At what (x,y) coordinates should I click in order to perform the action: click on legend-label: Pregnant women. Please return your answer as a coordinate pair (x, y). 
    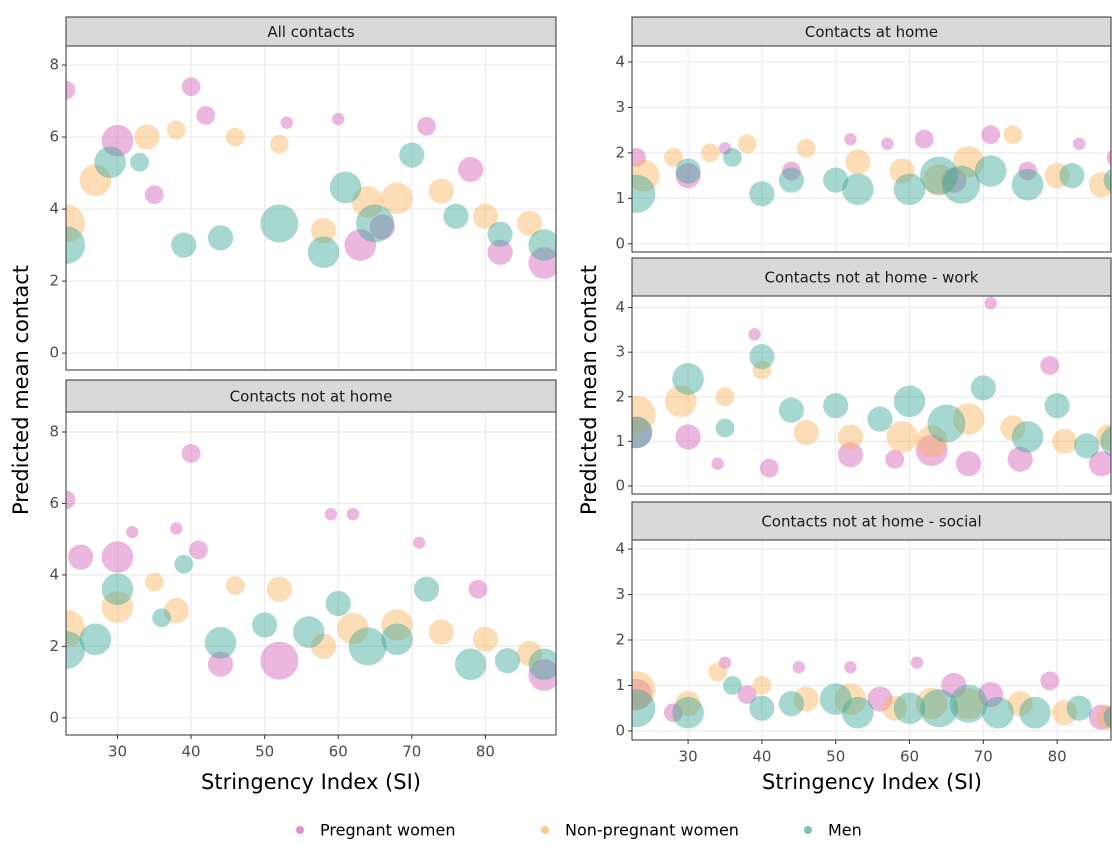
    Looking at the image, I should click on (387, 830).